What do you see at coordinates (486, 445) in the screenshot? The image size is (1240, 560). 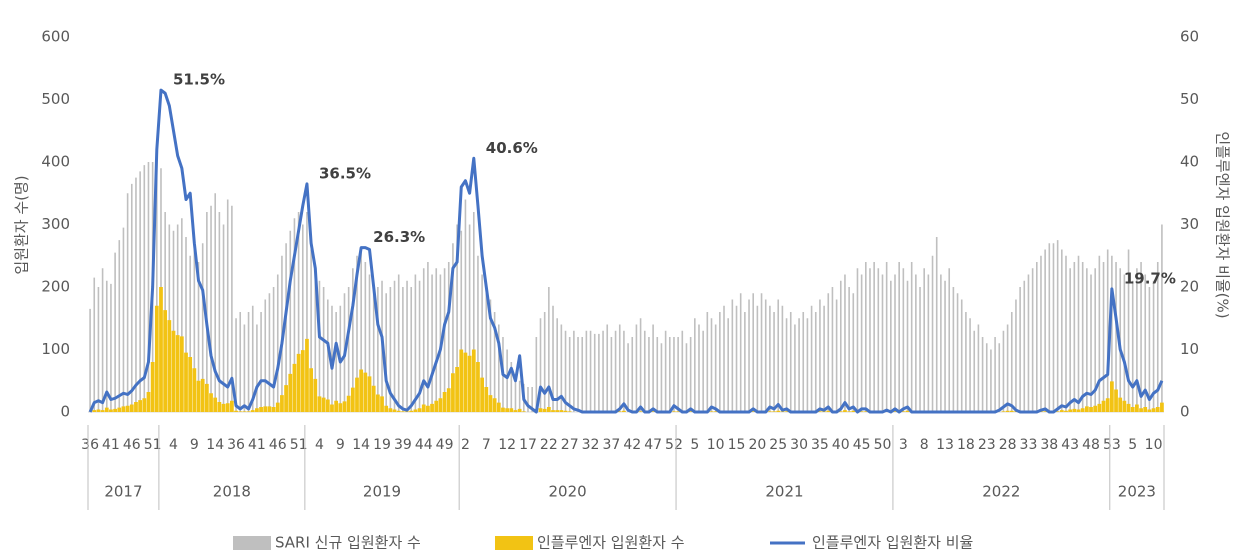 I see `x-tick-label: 7` at bounding box center [486, 445].